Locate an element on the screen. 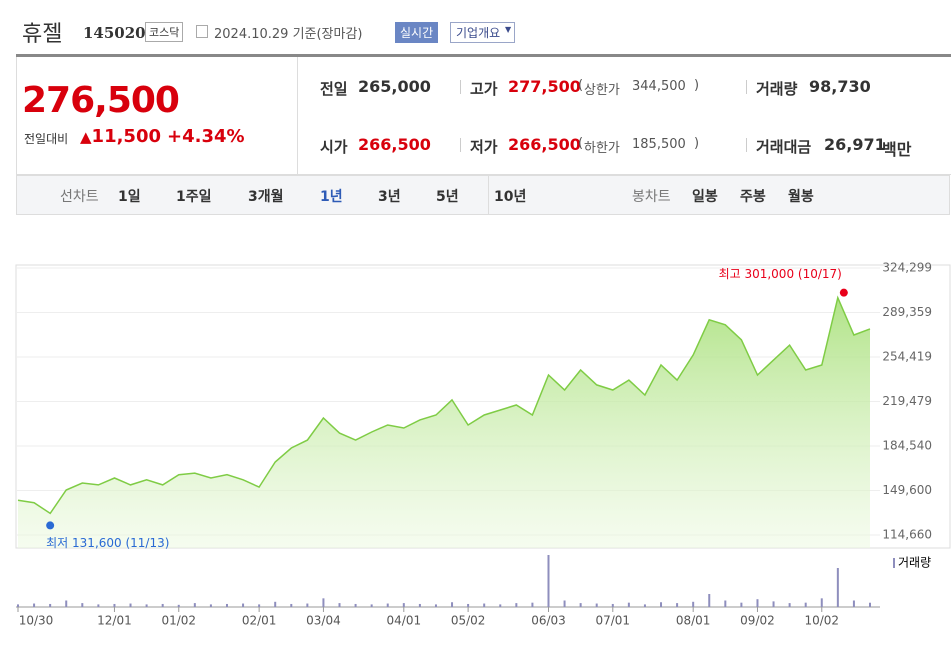 The height and width of the screenshot is (648, 951). tab: 3개월 is located at coordinates (266, 197).